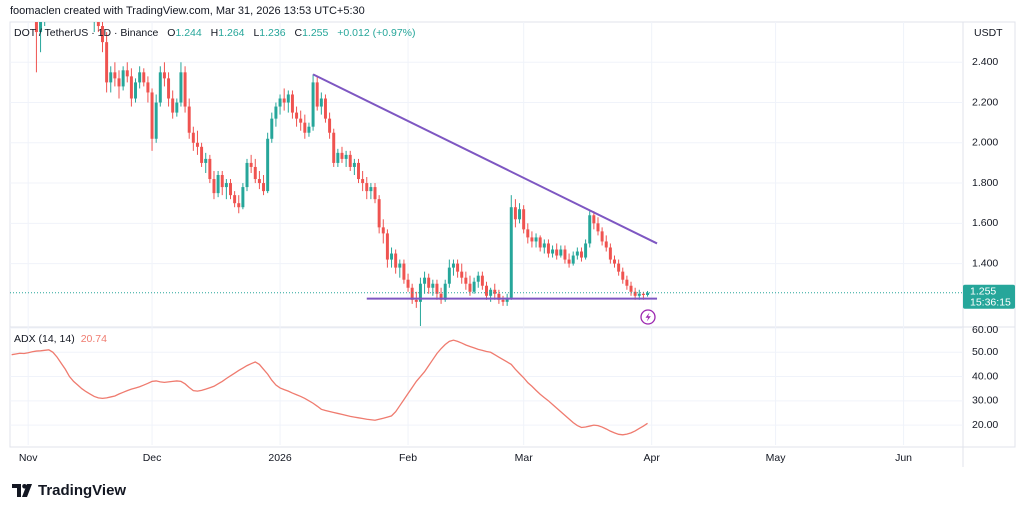 The height and width of the screenshot is (508, 1024). Describe the element at coordinates (985, 401) in the screenshot. I see `y-tick-label: 30.00` at that location.